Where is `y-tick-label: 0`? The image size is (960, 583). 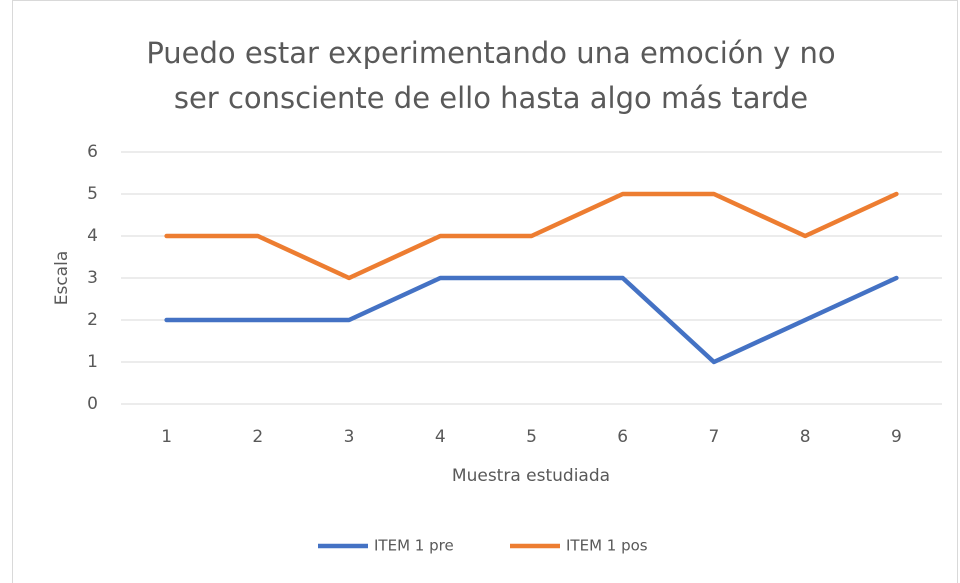
y-tick-label: 0 is located at coordinates (92, 404).